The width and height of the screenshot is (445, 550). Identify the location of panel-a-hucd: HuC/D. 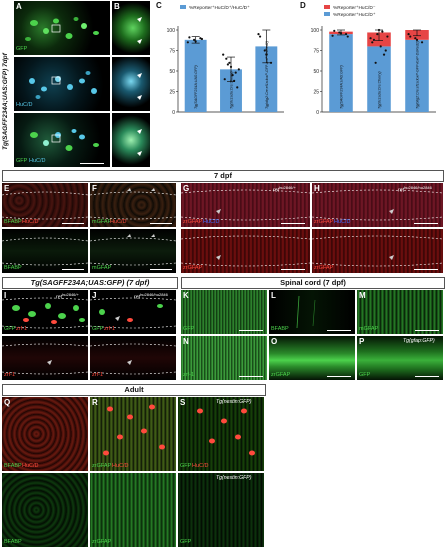
(62, 84).